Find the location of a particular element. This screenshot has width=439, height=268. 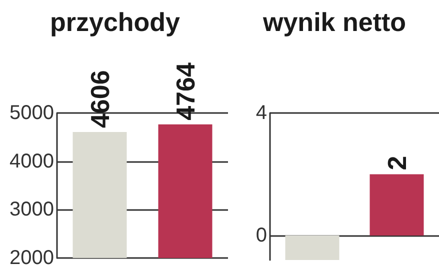

chart-title: wynik netto is located at coordinates (334, 22).